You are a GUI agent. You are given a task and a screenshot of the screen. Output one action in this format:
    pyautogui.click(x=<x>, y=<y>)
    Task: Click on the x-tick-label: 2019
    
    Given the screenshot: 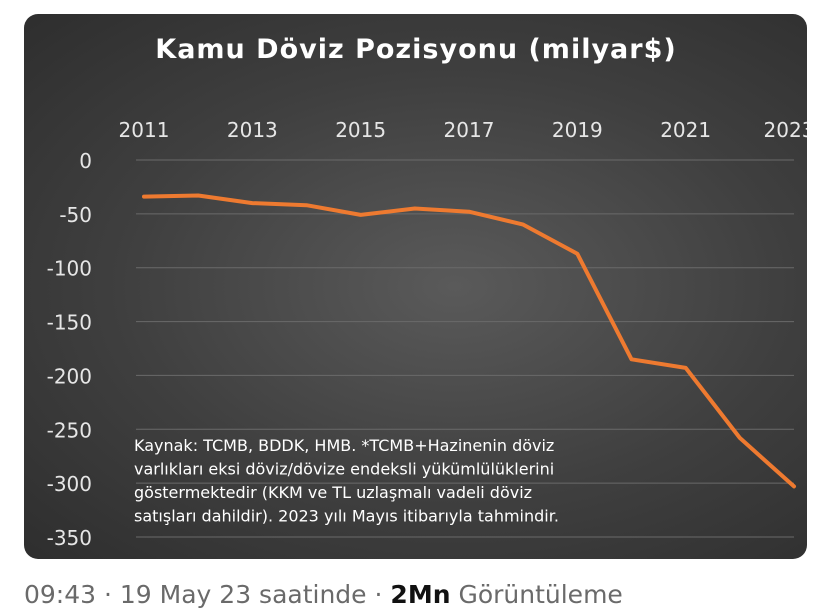 What is the action you would take?
    pyautogui.click(x=577, y=130)
    